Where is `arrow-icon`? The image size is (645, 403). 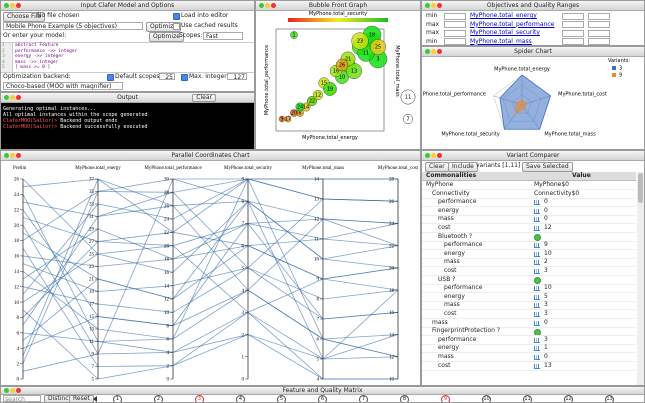
arrow-icon is located at coordinates (95, 399).